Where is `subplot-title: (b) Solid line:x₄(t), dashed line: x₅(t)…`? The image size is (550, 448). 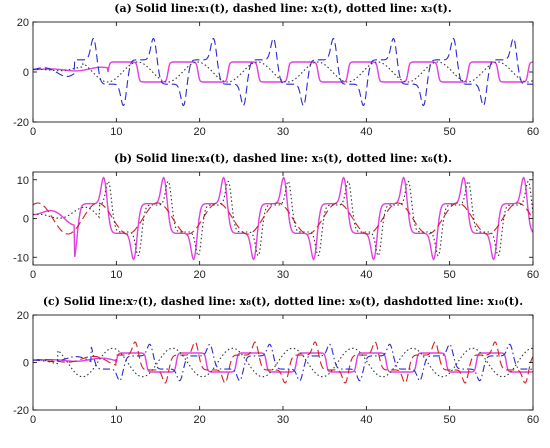
subplot-title: (b) Solid line:x₄(t), dashed line: x₅(t)… is located at coordinates (283, 158).